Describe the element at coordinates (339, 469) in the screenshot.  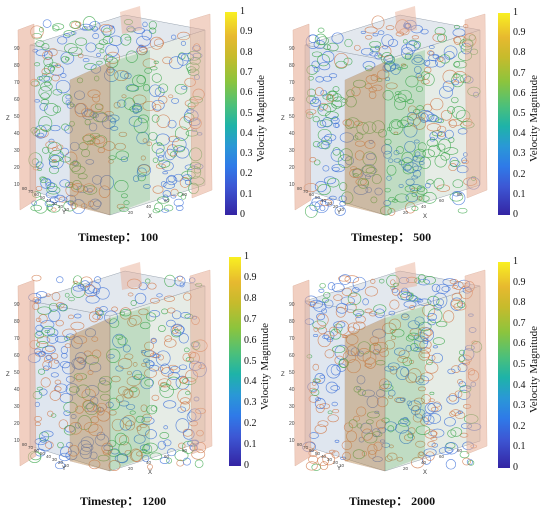
I see `axis-label-y: Y` at that location.